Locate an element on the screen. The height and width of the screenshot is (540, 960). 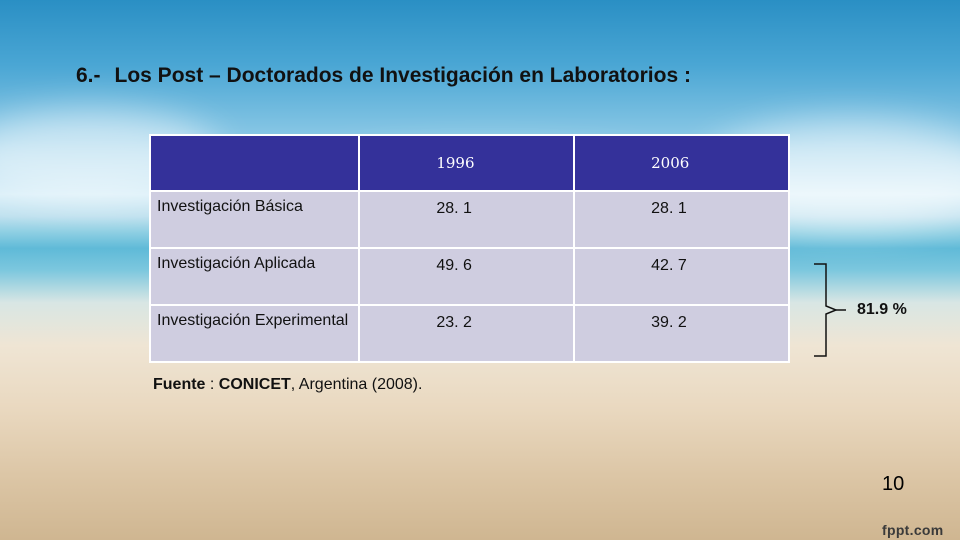
value-1996: 23. 2 is located at coordinates (454, 322).